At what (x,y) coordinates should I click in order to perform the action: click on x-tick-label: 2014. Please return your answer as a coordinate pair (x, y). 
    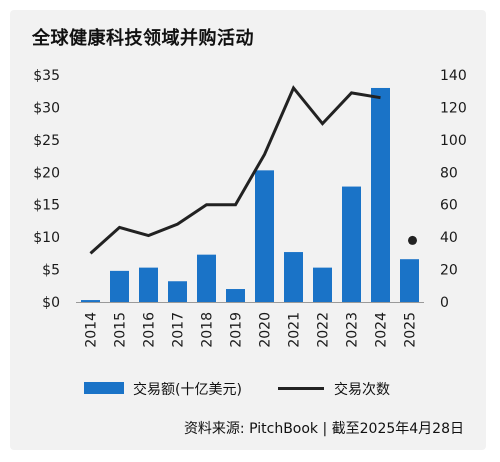
    Looking at the image, I should click on (92, 330).